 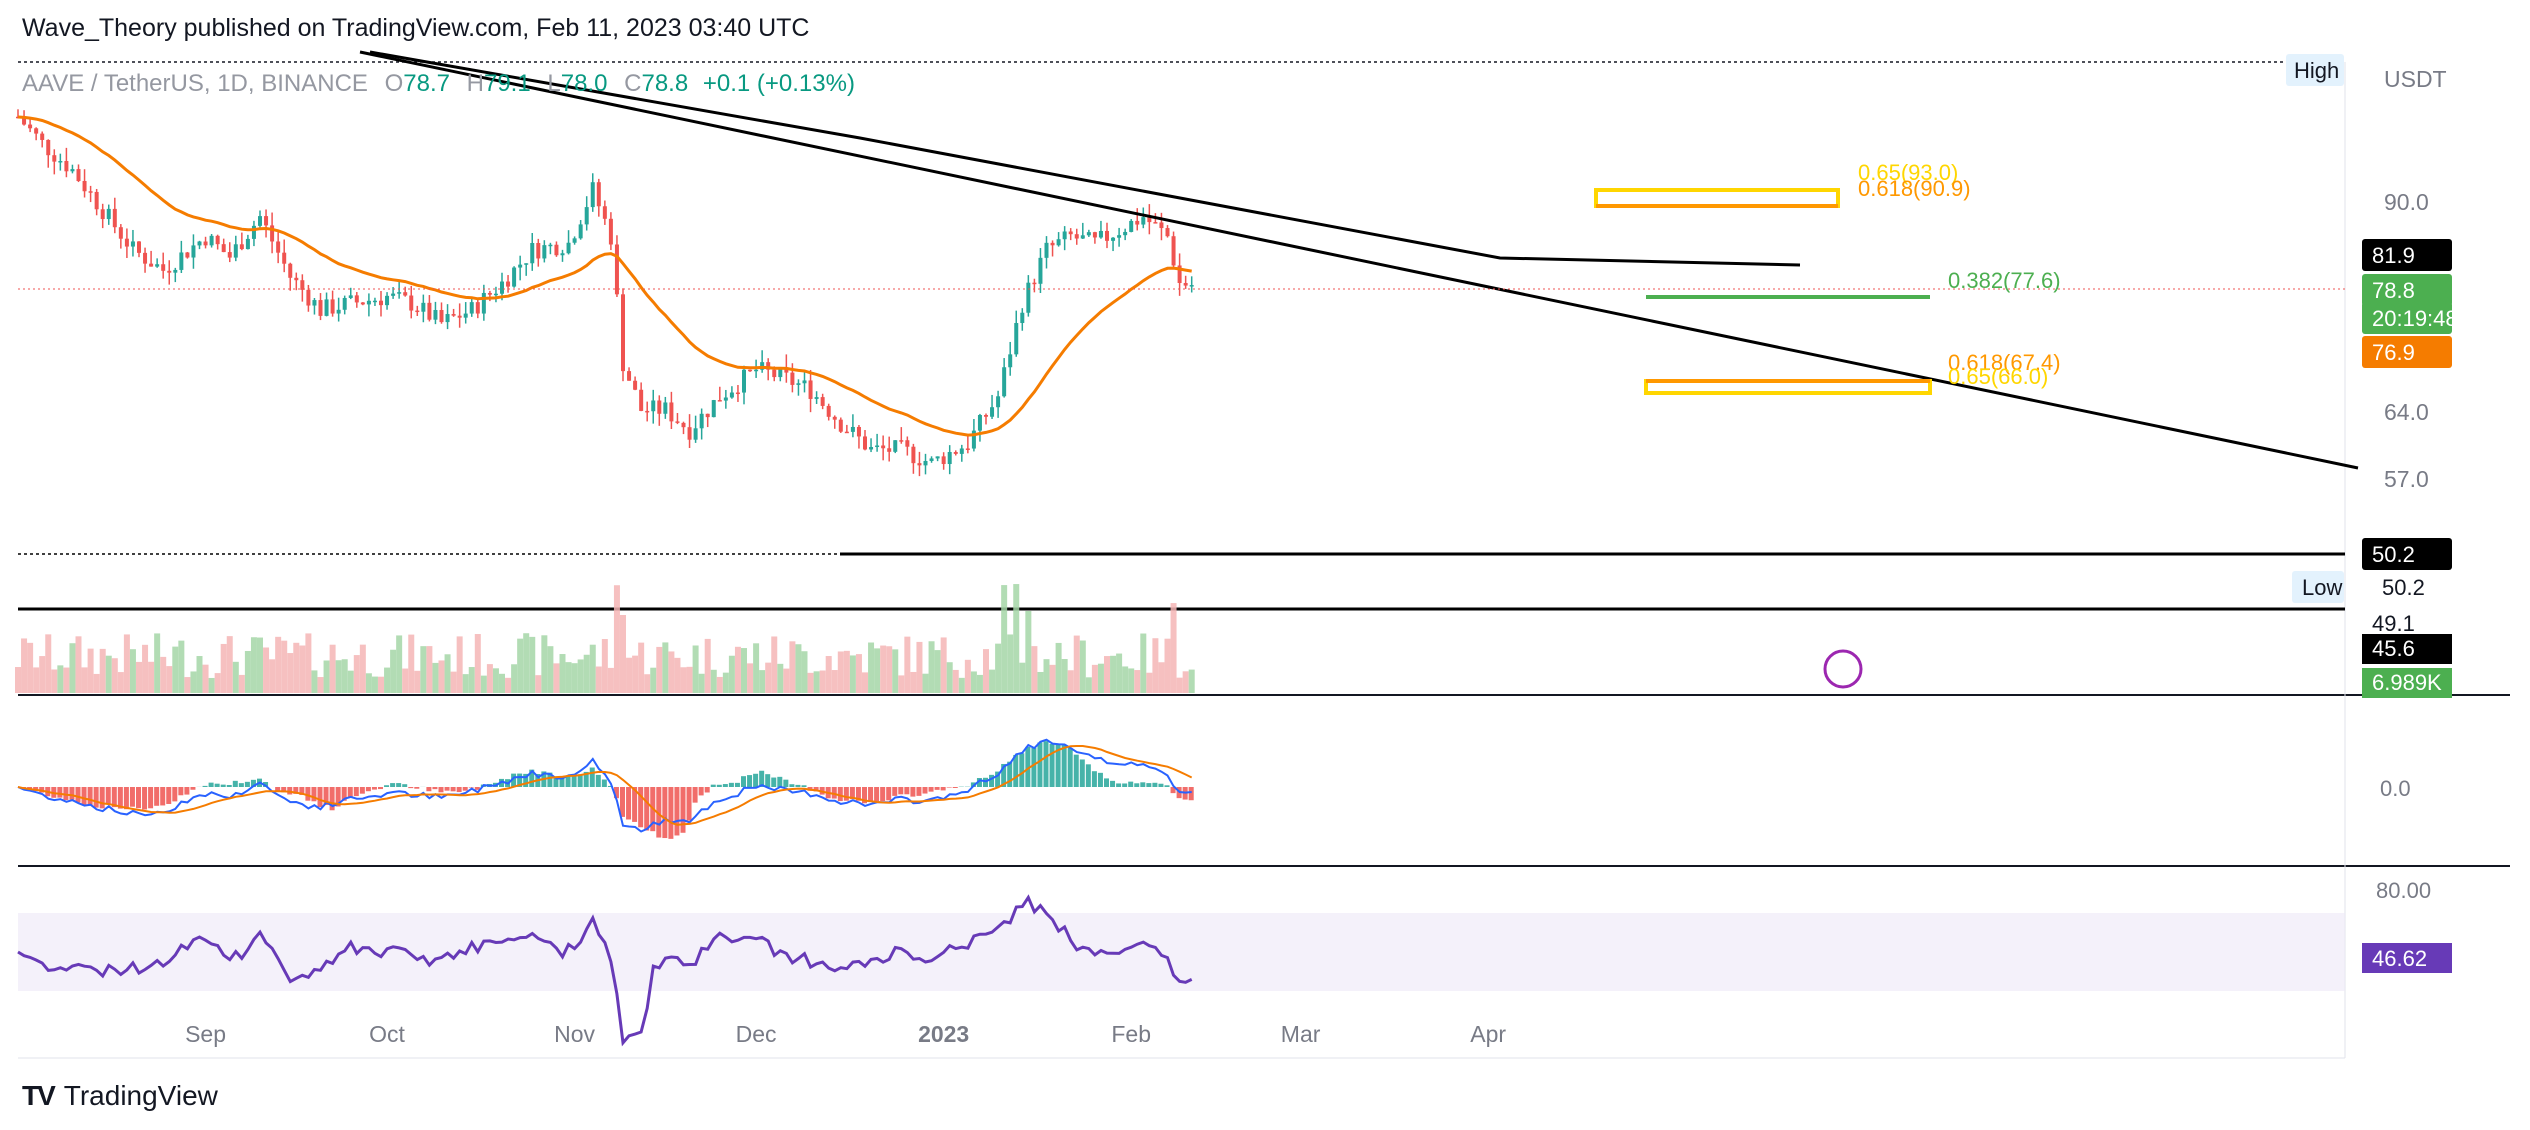 I want to click on x-tick-Feb: Feb, so click(x=1131, y=1034).